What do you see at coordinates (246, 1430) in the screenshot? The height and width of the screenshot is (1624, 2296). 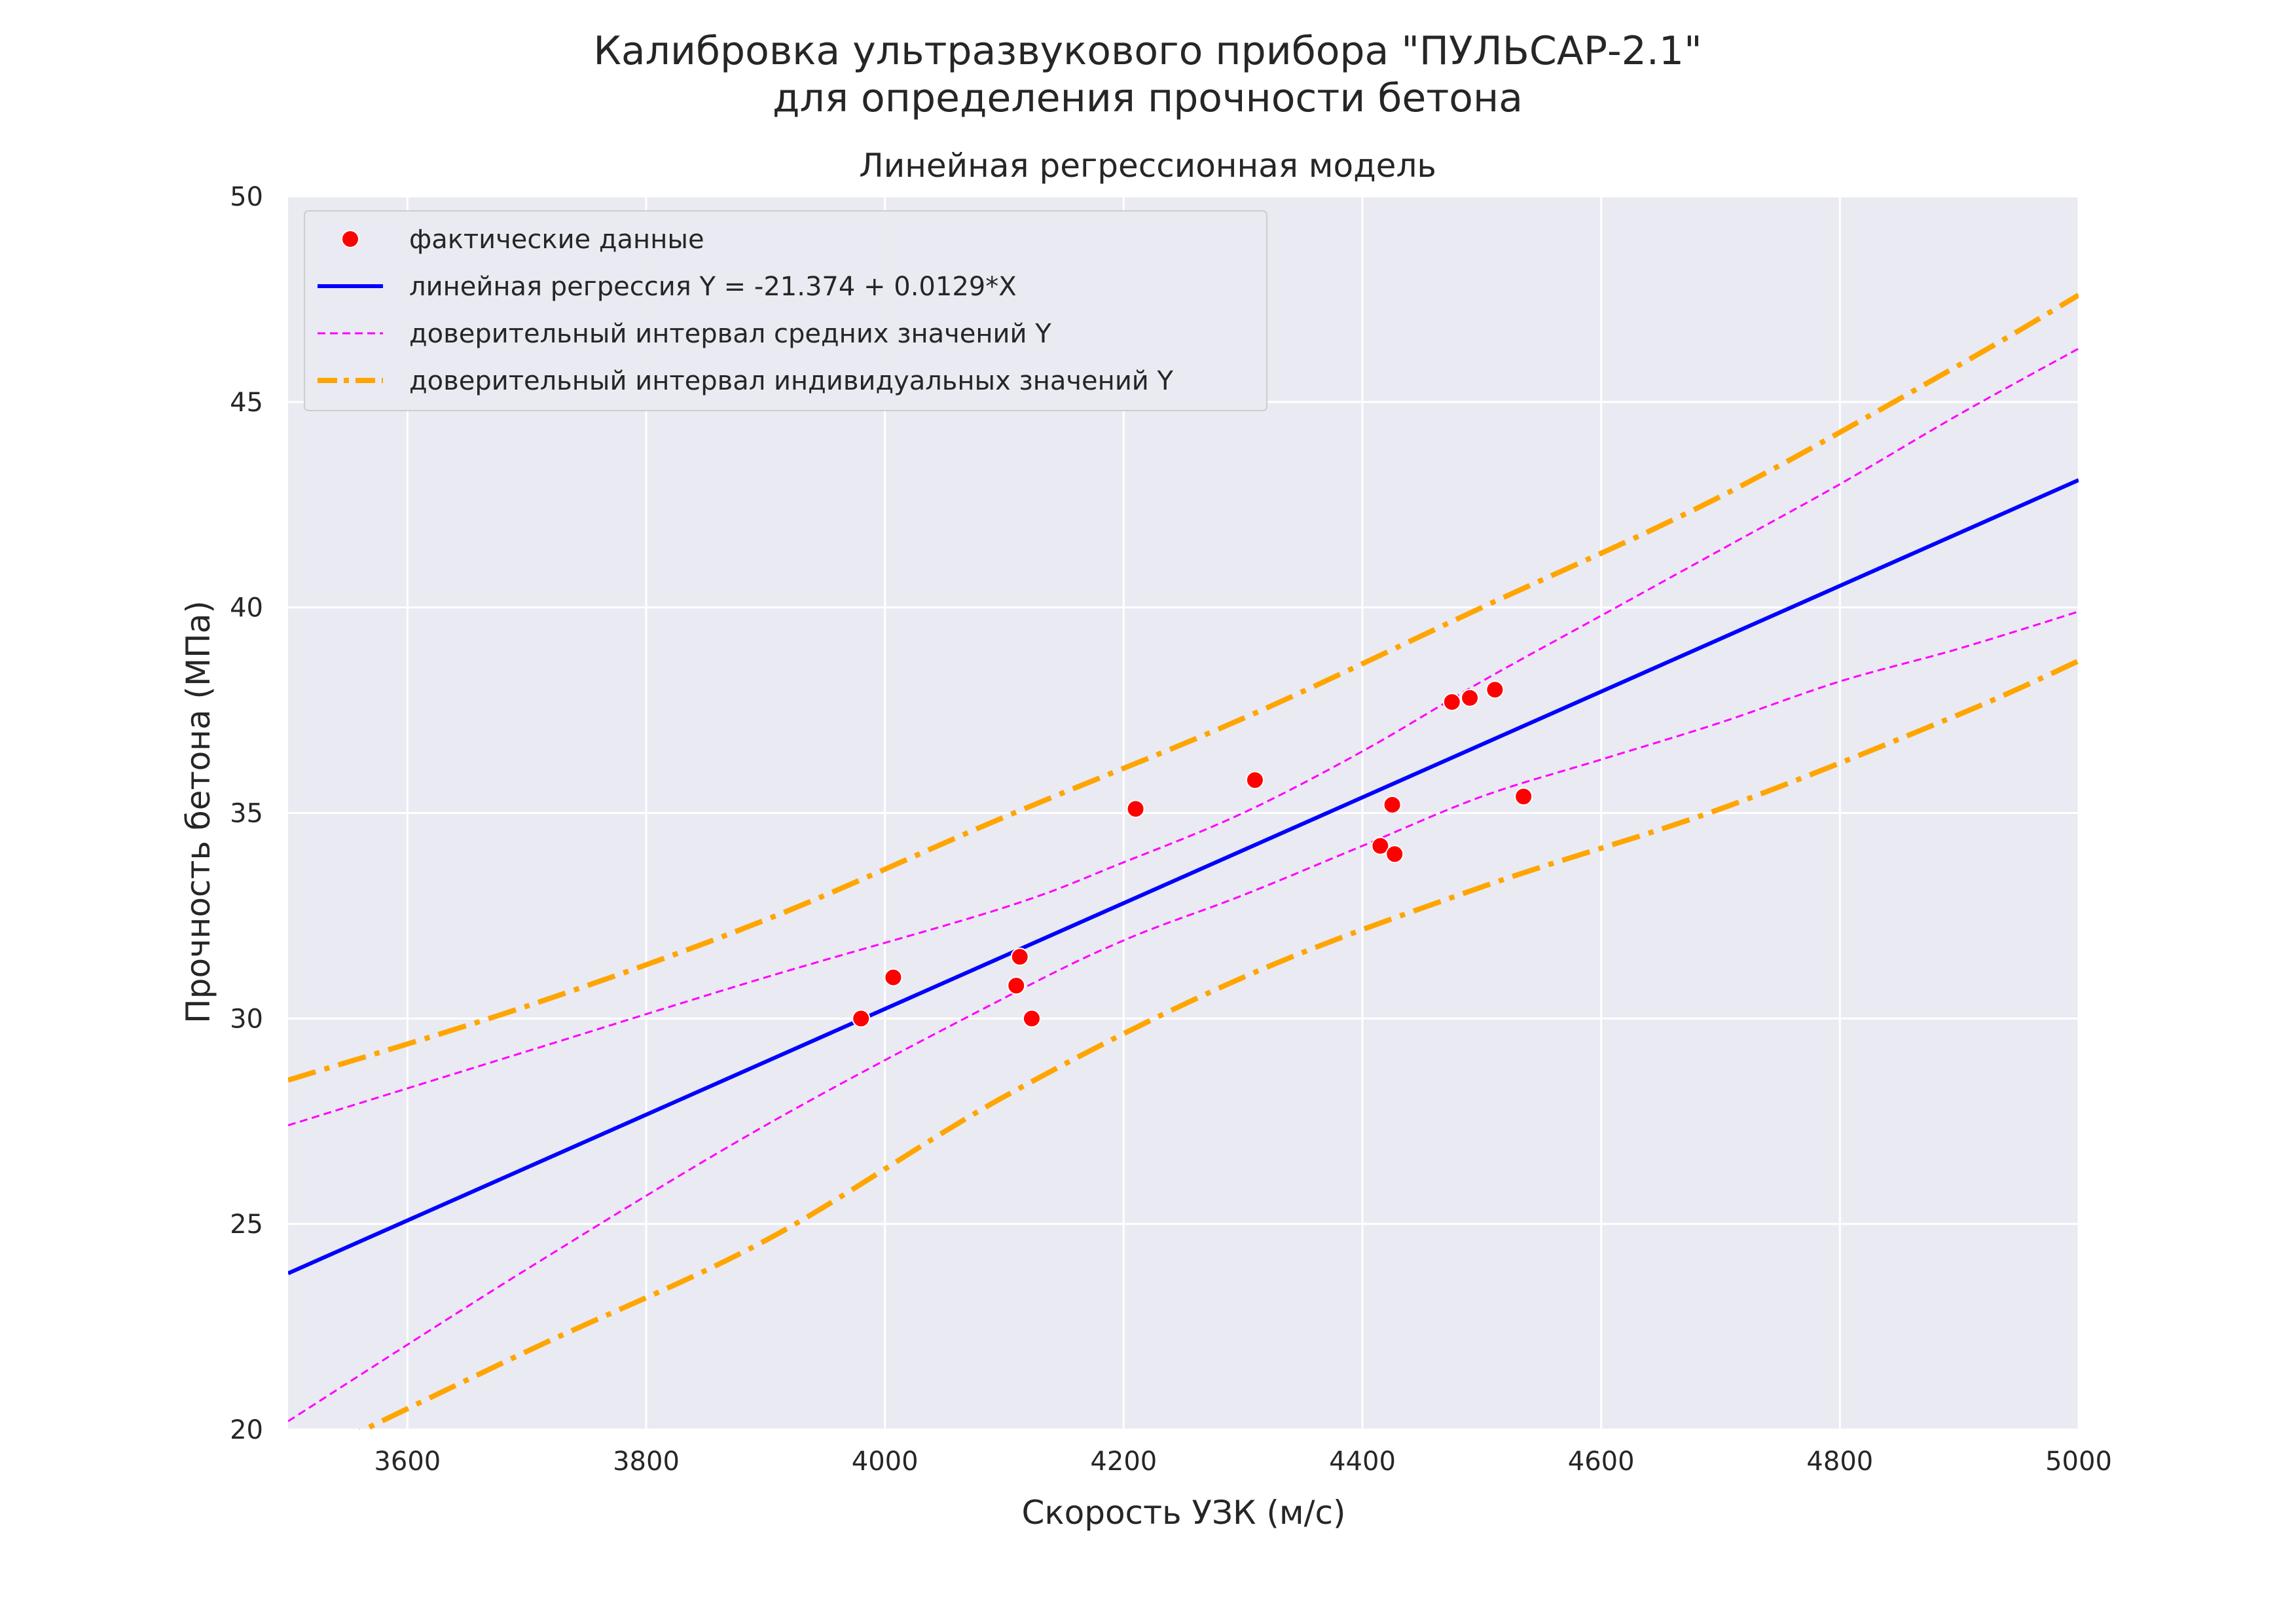 I see `y-tick-label: 20` at bounding box center [246, 1430].